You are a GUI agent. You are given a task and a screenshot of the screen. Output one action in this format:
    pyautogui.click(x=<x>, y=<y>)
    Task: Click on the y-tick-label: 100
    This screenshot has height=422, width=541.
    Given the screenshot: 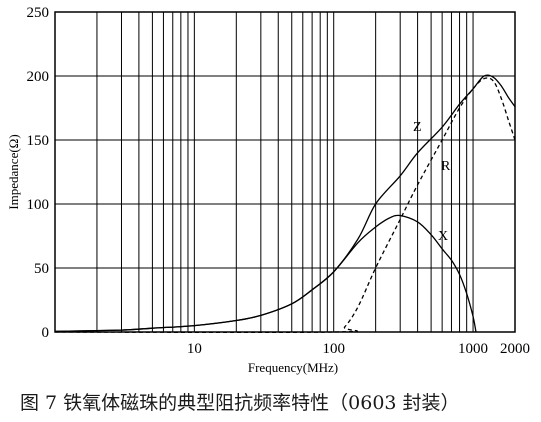 What is the action you would take?
    pyautogui.click(x=38, y=205)
    